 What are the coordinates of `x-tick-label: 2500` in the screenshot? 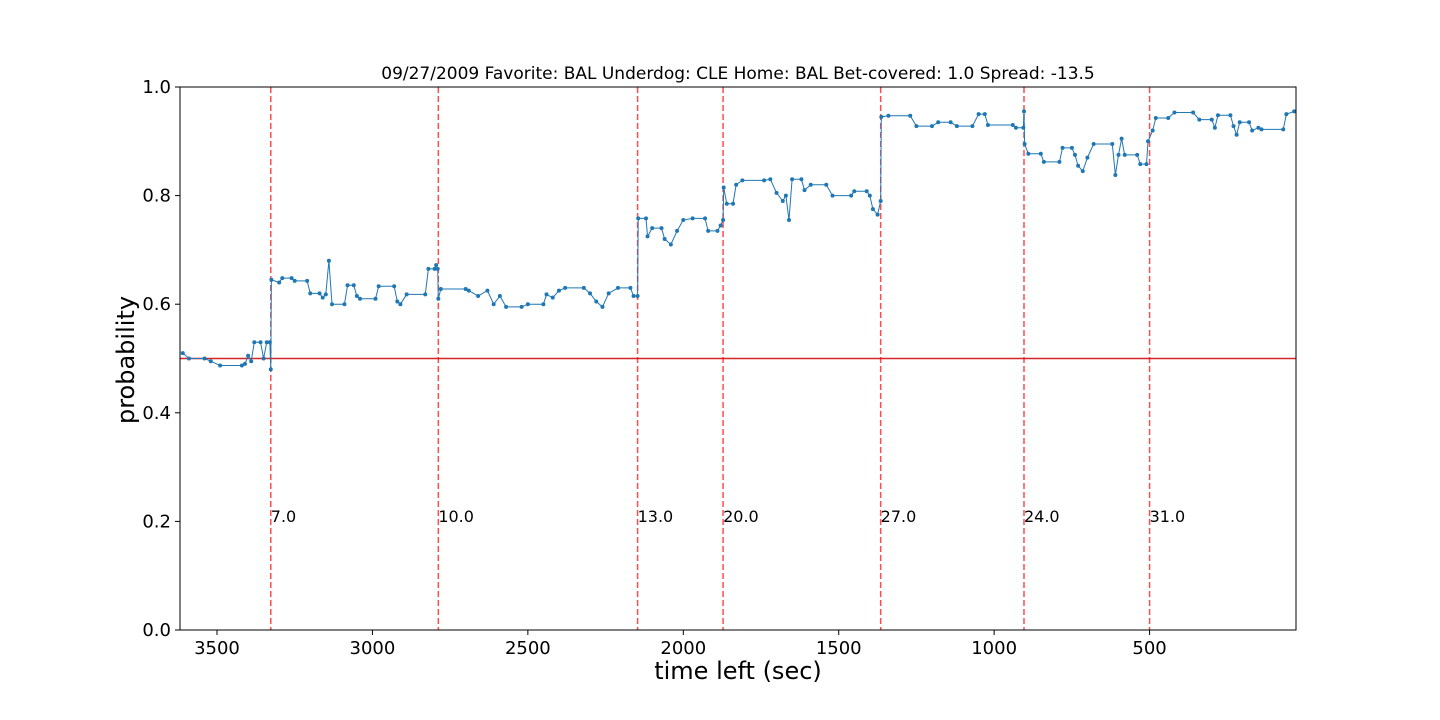 It's located at (528, 648).